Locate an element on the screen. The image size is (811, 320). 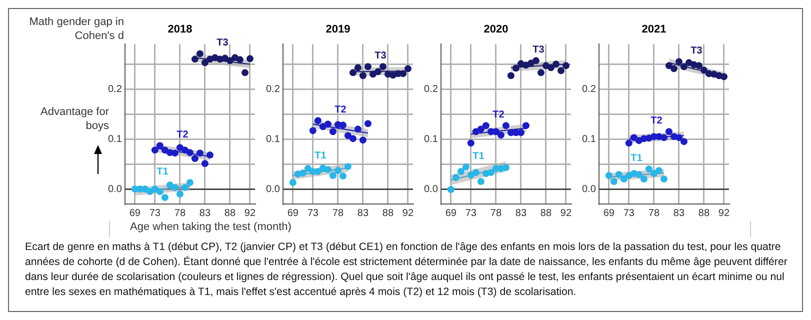
chart-title: 2018 is located at coordinates (180, 30).